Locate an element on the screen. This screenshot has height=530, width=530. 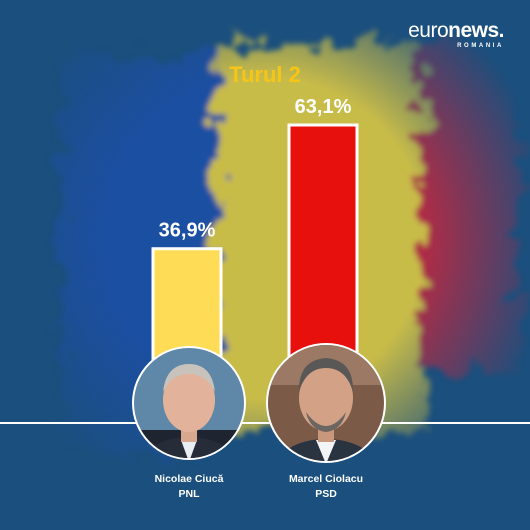
candidate-name-1: Marcel Ciolacu is located at coordinates (326, 479).